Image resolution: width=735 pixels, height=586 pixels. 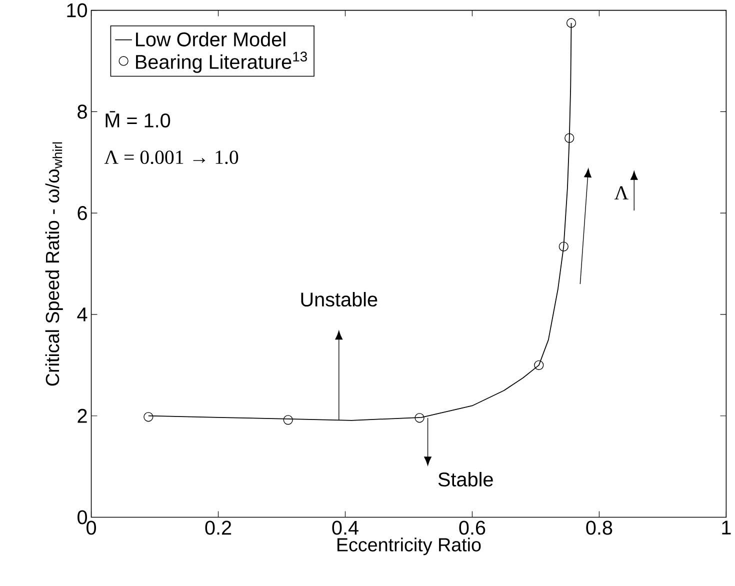 I want to click on x-axis-title: Eccentricity Ratio, so click(x=409, y=547).